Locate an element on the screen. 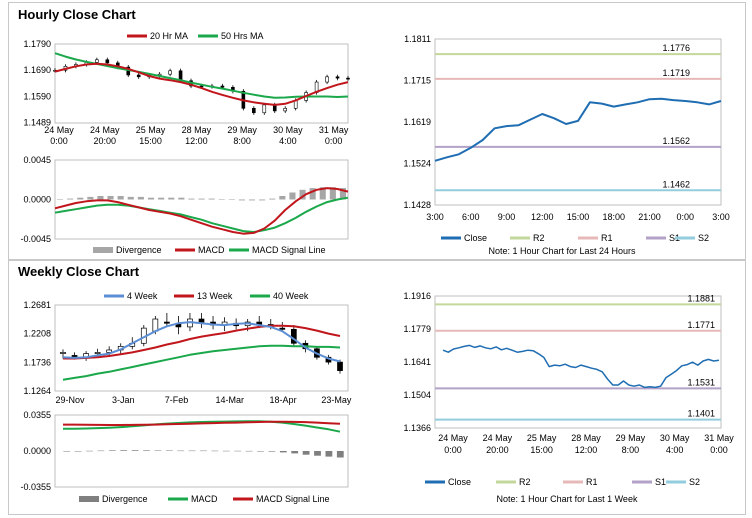 The width and height of the screenshot is (752, 518). weekly-1w-frame is located at coordinates (578, 362).